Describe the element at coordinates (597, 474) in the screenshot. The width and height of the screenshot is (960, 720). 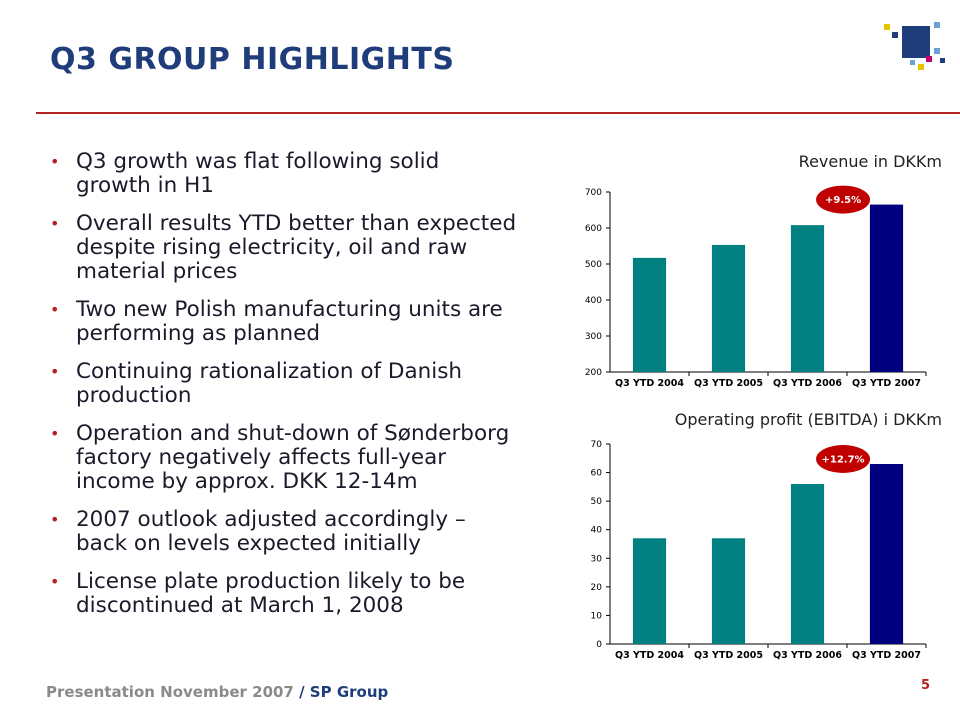
I see `y-tick-label: 60` at that location.